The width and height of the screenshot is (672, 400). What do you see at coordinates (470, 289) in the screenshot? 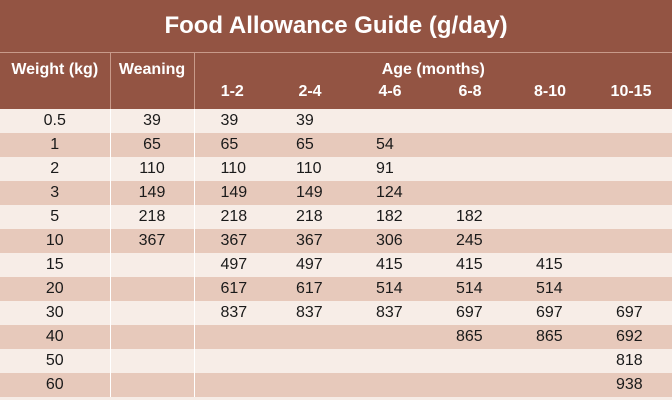
I see `cell-age-6-8: 514` at bounding box center [470, 289].